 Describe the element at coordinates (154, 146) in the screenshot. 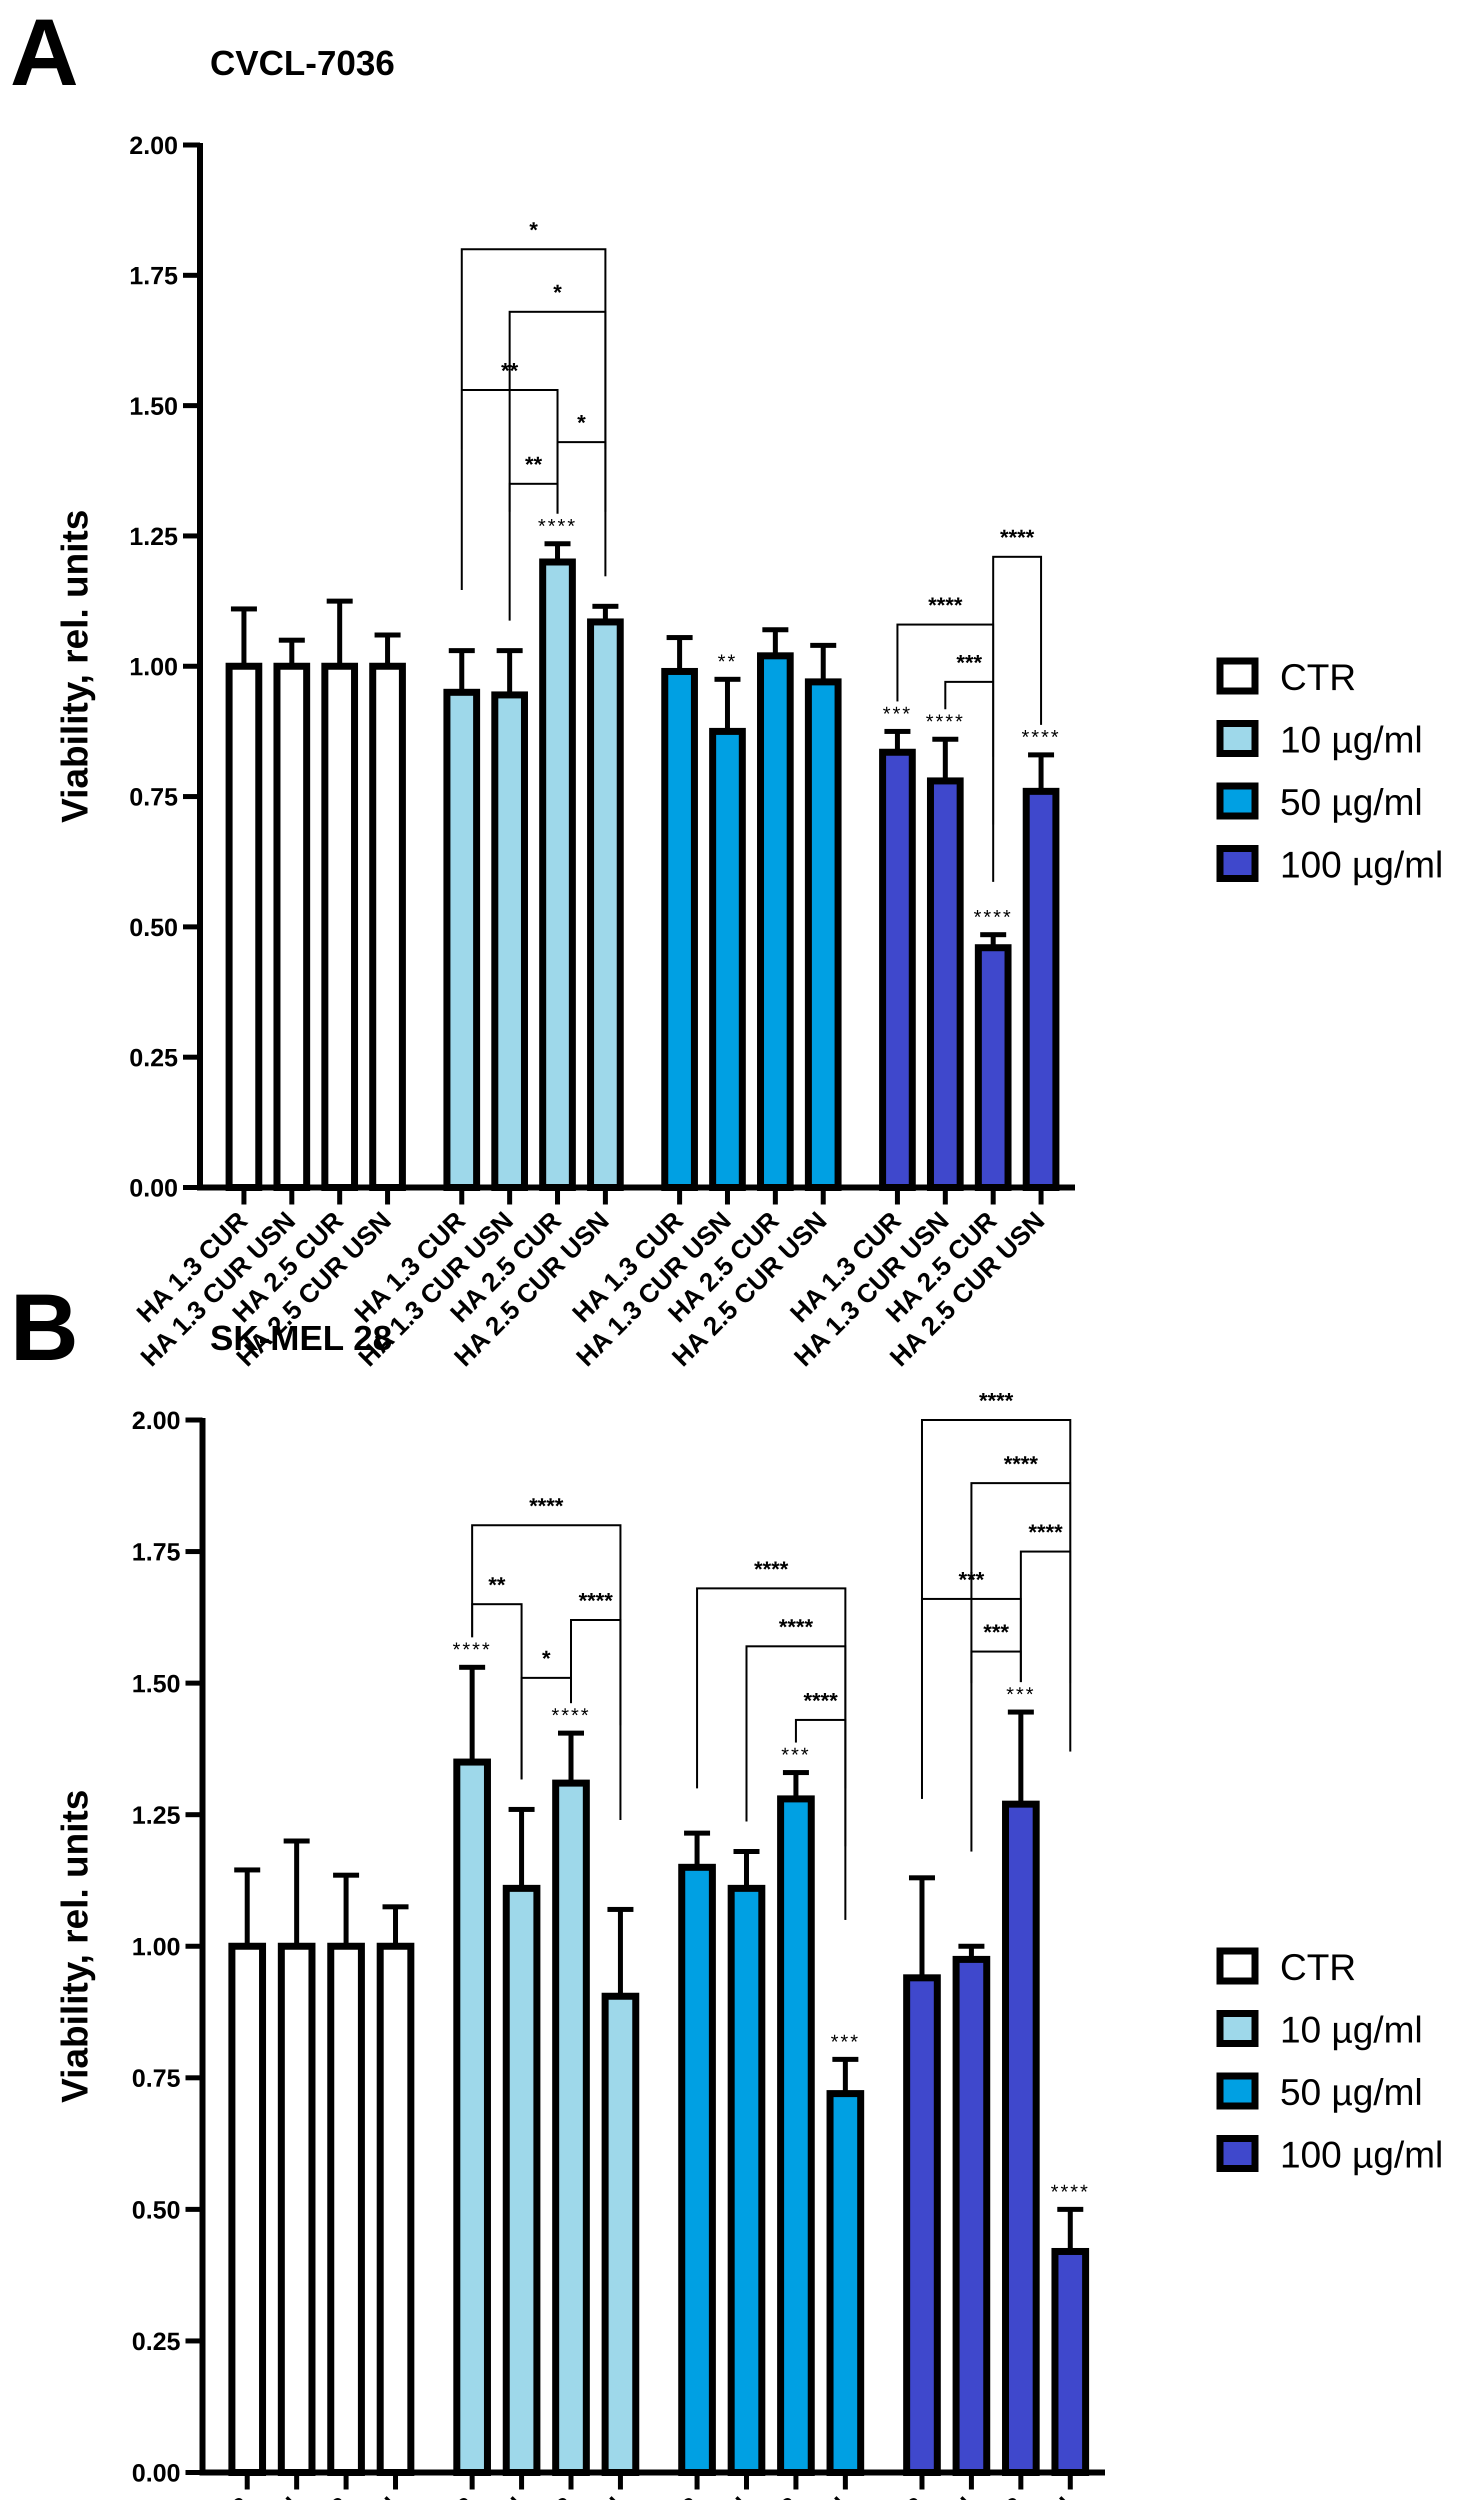

I see `y-tick-label: 2.00` at that location.